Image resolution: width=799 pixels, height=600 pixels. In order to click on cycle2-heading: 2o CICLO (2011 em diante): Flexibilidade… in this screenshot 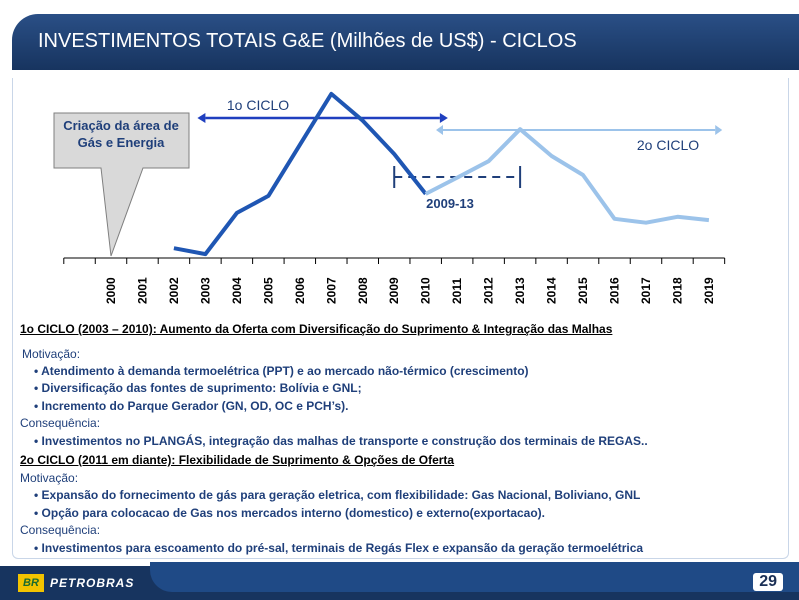, I will do `click(237, 460)`.